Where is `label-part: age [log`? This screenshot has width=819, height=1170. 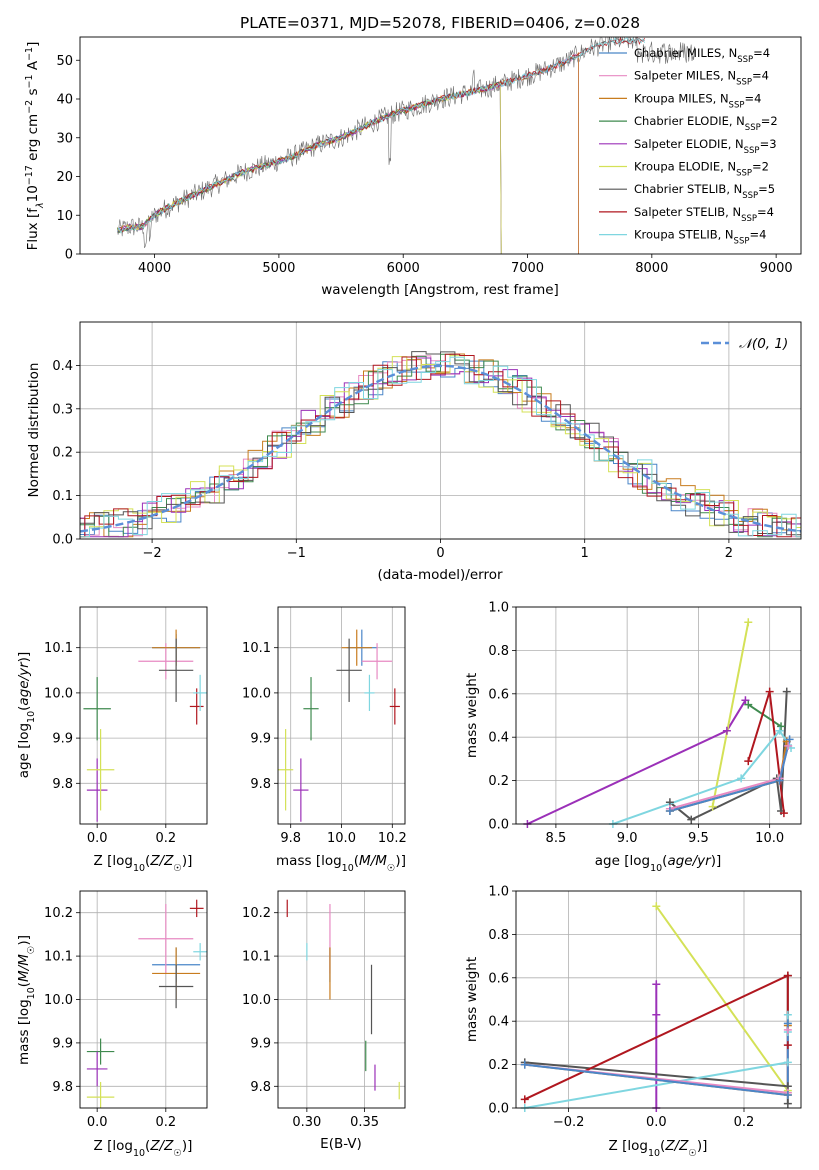 label-part: age [log is located at coordinates (24, 750).